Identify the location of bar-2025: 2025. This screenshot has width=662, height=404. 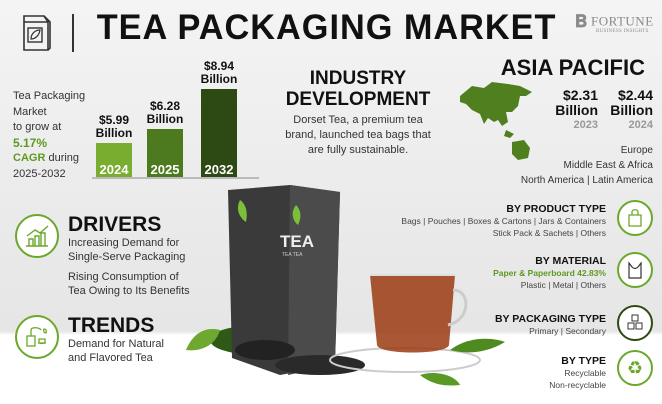
(165, 153).